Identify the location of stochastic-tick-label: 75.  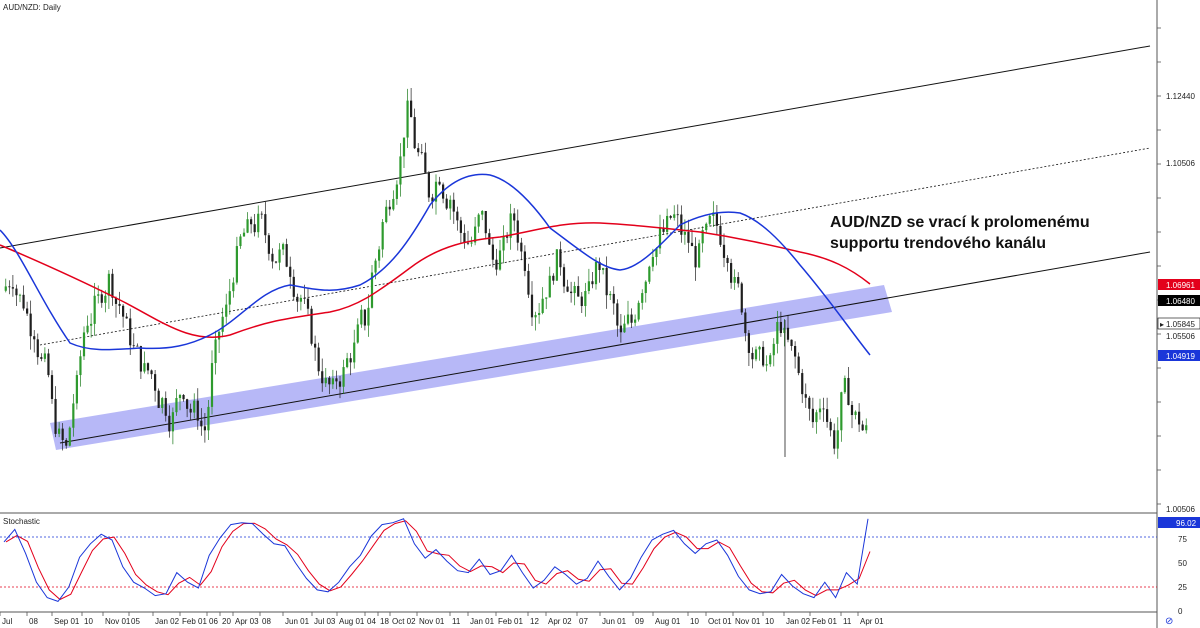
(1182, 539).